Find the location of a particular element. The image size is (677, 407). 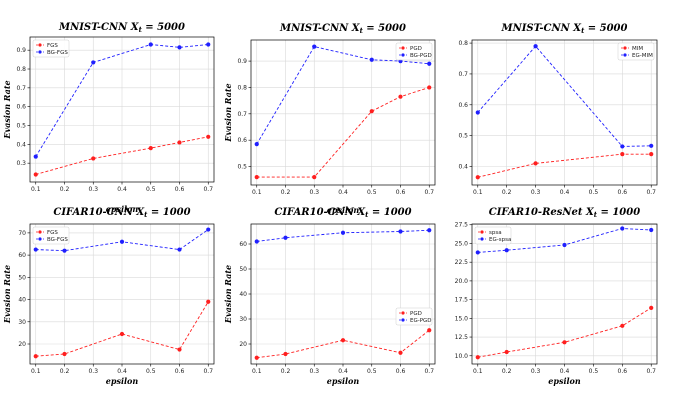

legend-entry: PGD is located at coordinates (416, 314).